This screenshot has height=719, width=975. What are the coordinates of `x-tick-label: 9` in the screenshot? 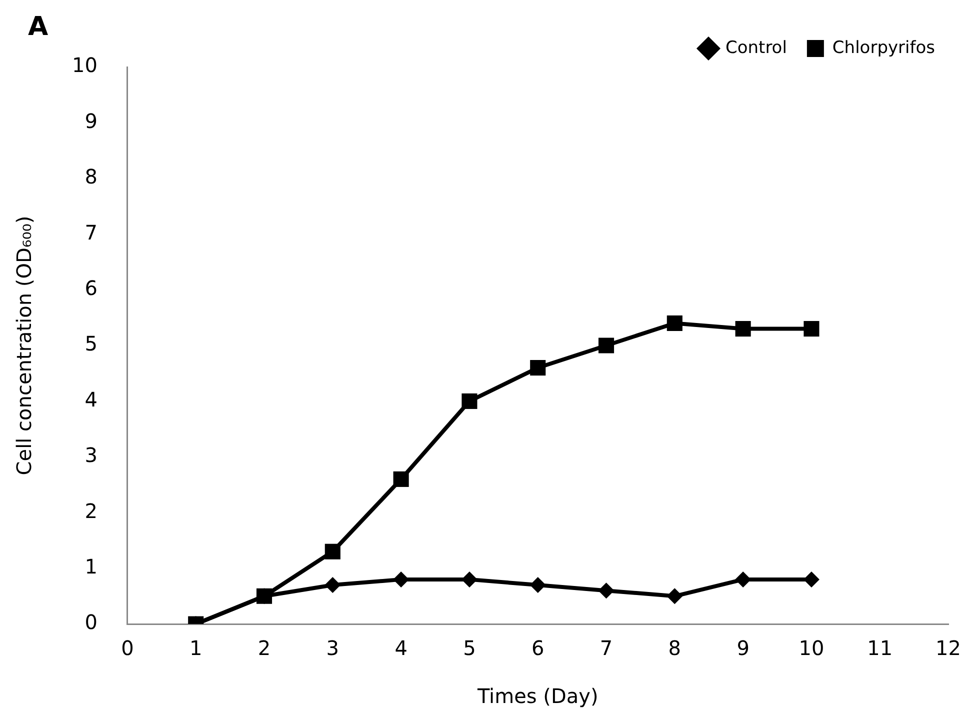 It's located at (743, 648).